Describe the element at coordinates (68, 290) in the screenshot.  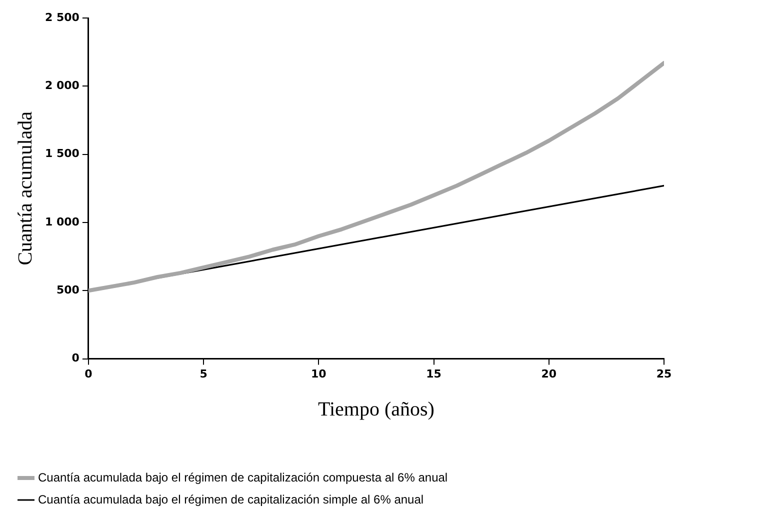
I see `y-tick-label: 500` at that location.